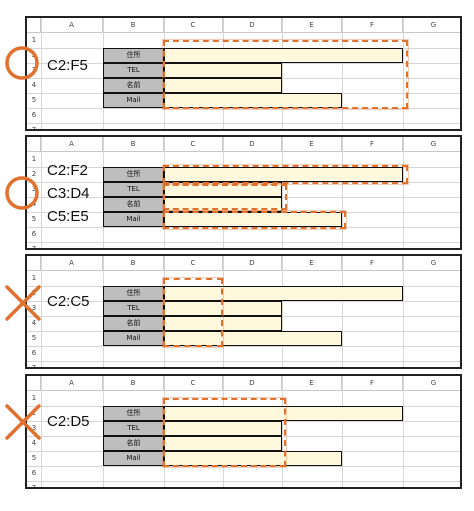 Image resolution: width=474 pixels, height=511 pixels. What do you see at coordinates (68, 216) in the screenshot?
I see `range-text: C5:E5` at bounding box center [68, 216].